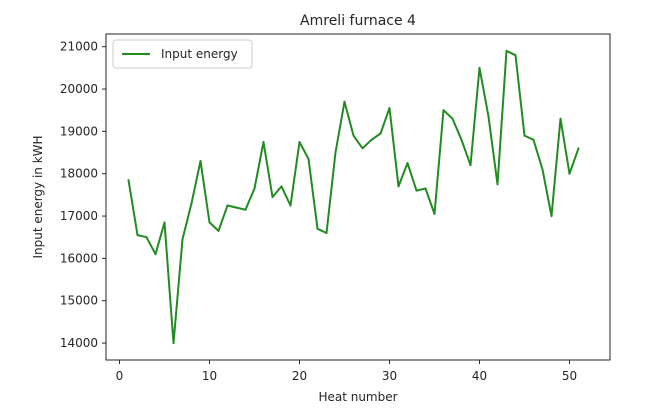  What do you see at coordinates (209, 376) in the screenshot?
I see `x-tick-label: 10` at bounding box center [209, 376].